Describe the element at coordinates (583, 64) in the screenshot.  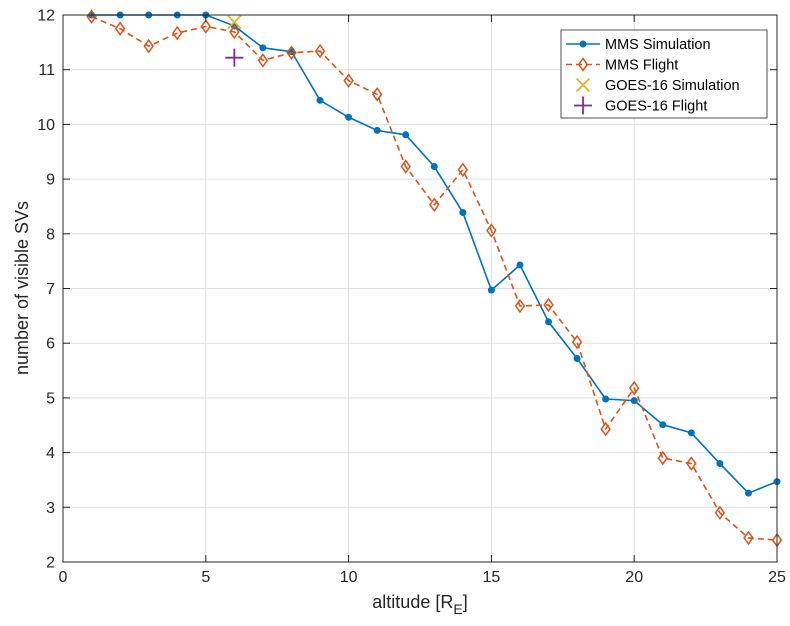
I see `legend-marker-mms-flight` at that location.